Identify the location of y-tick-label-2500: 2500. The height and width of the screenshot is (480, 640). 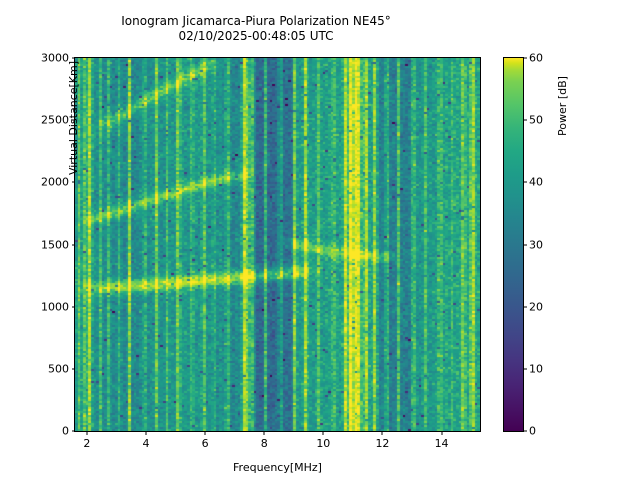
(55, 120).